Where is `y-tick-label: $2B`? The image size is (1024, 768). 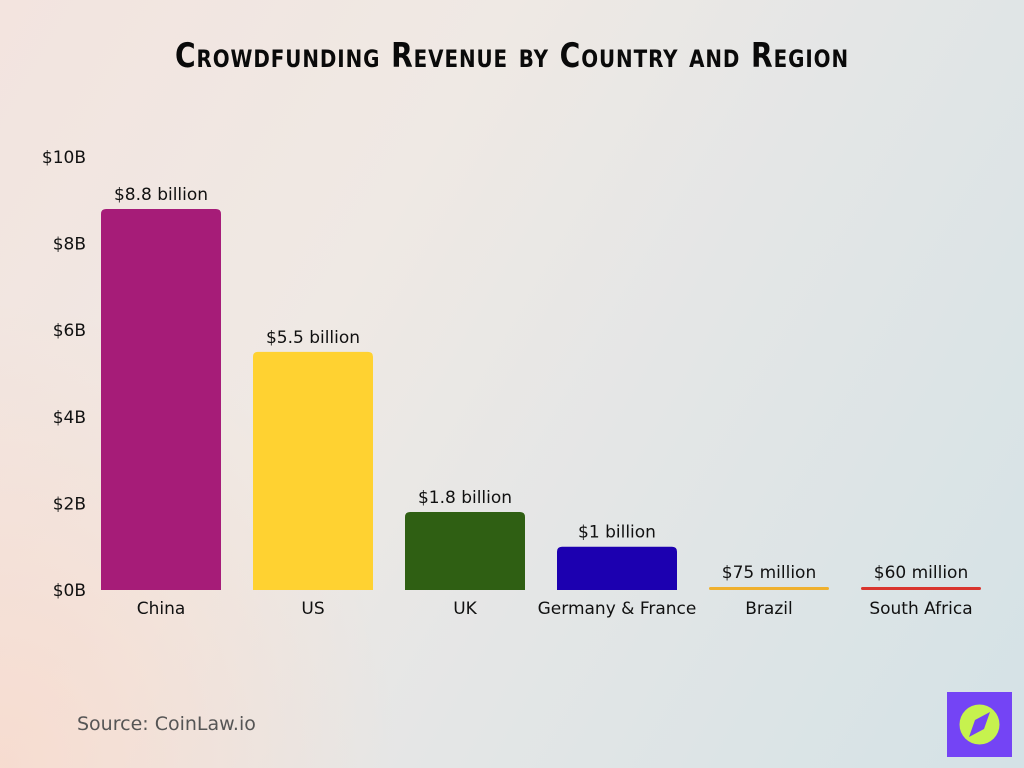
y-tick-label: $2B is located at coordinates (69, 504).